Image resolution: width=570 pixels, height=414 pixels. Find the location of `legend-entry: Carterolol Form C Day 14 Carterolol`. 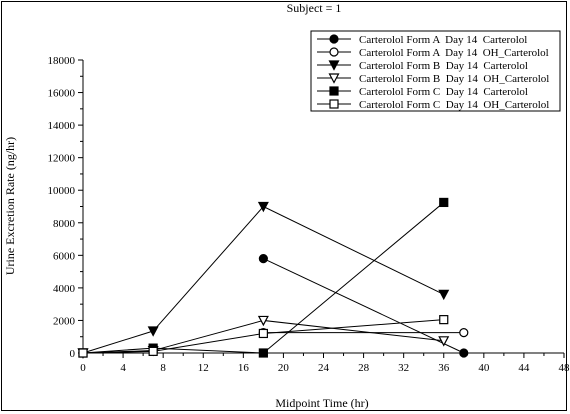

legend-entry: Carterolol Form C Day 14 Carterolol is located at coordinates (422, 92).